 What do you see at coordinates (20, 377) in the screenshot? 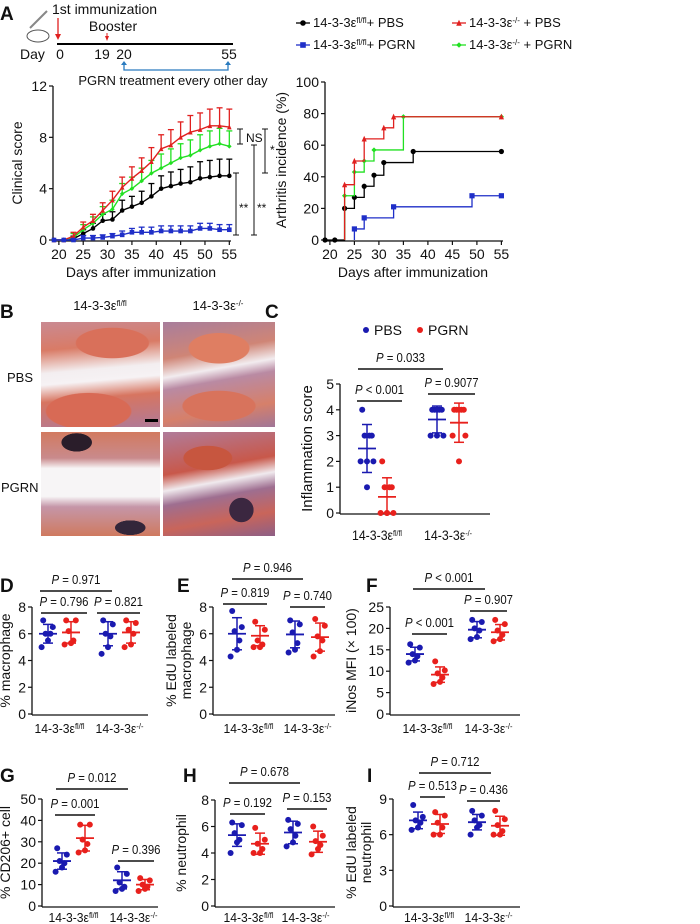
I see `row-label-pbs: PBS` at bounding box center [20, 377].